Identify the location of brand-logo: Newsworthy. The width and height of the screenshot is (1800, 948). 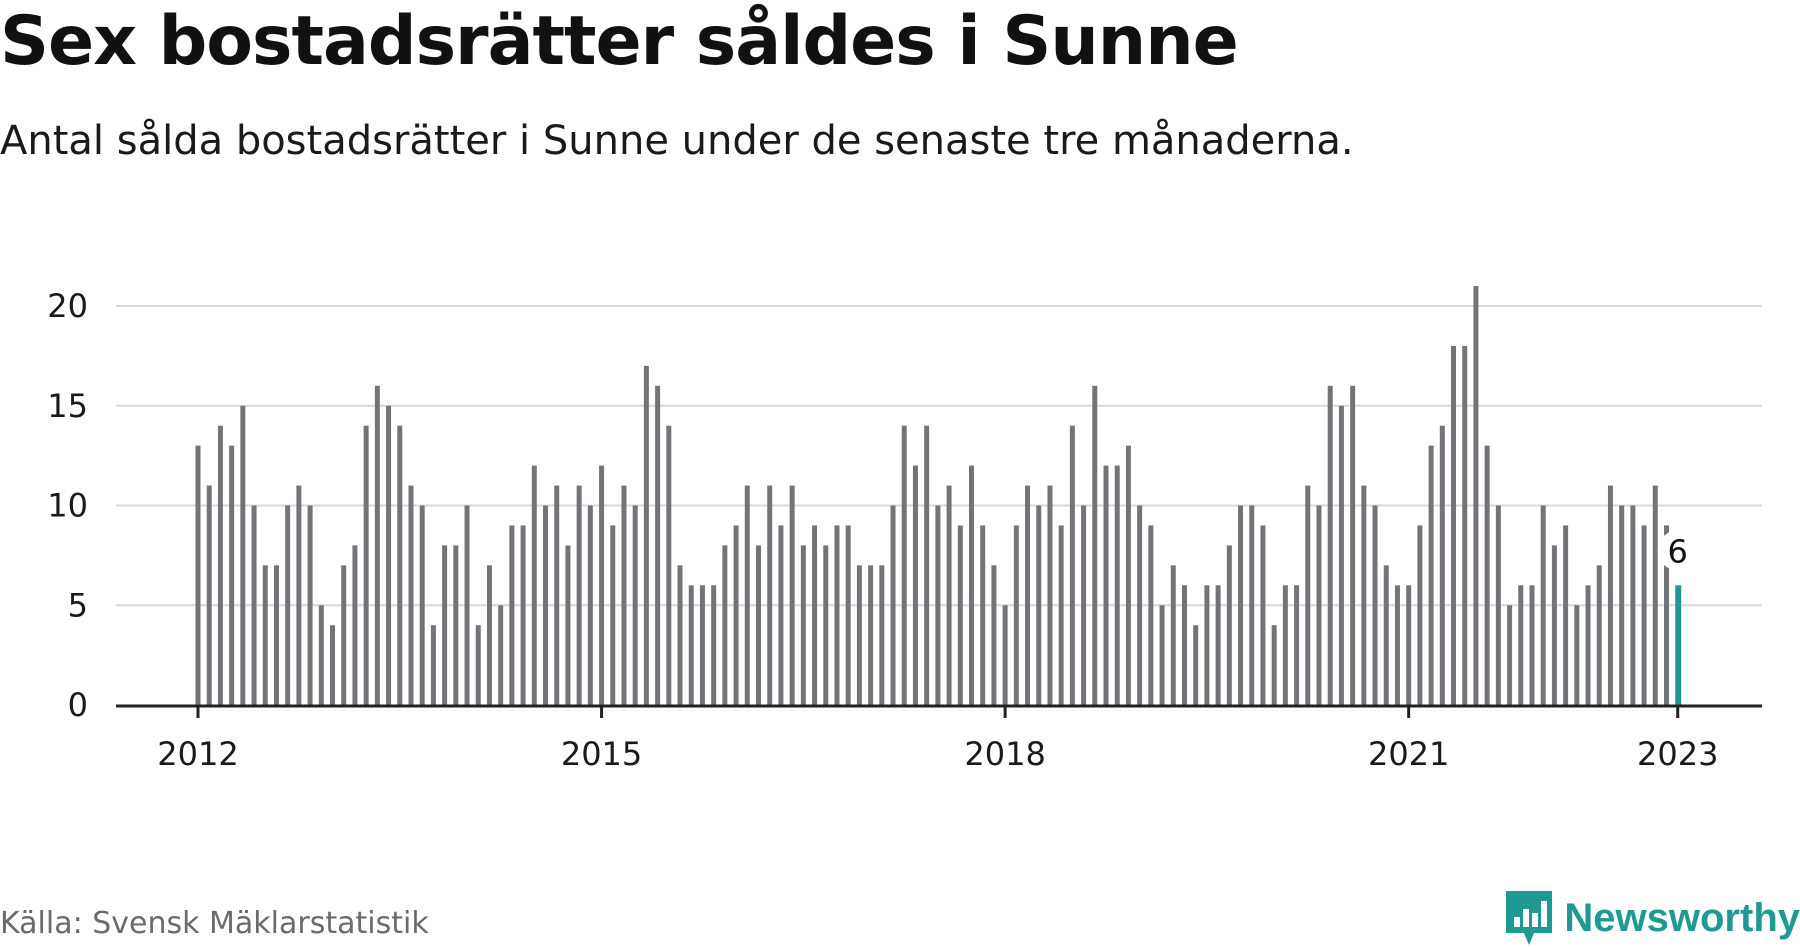
(1652, 918).